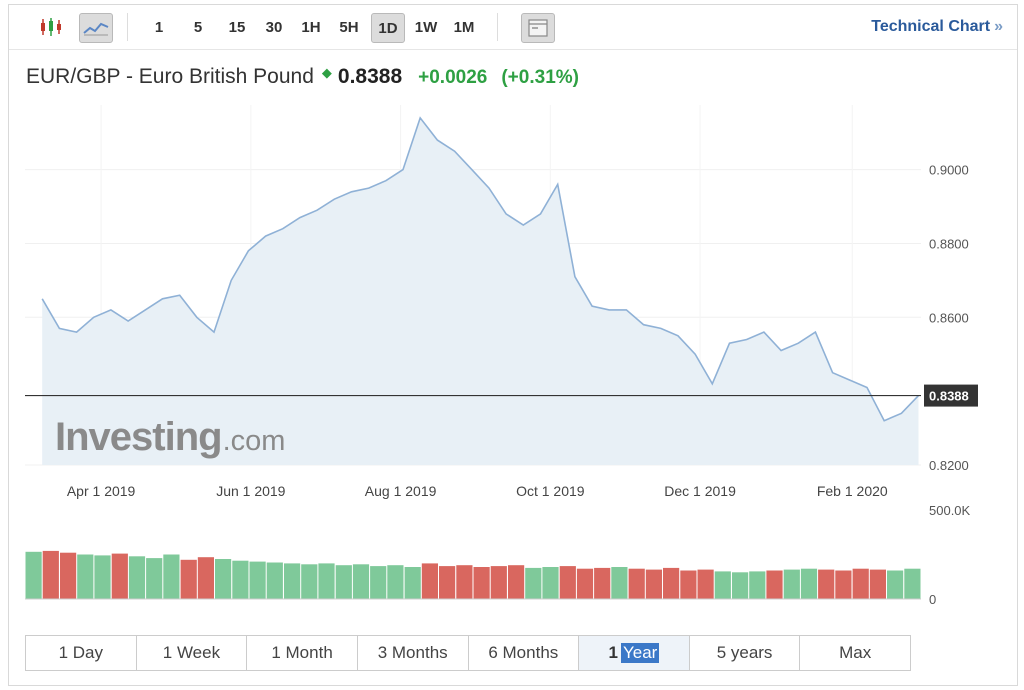 The image size is (1024, 690). I want to click on range-1-week: 1 Week, so click(192, 653).